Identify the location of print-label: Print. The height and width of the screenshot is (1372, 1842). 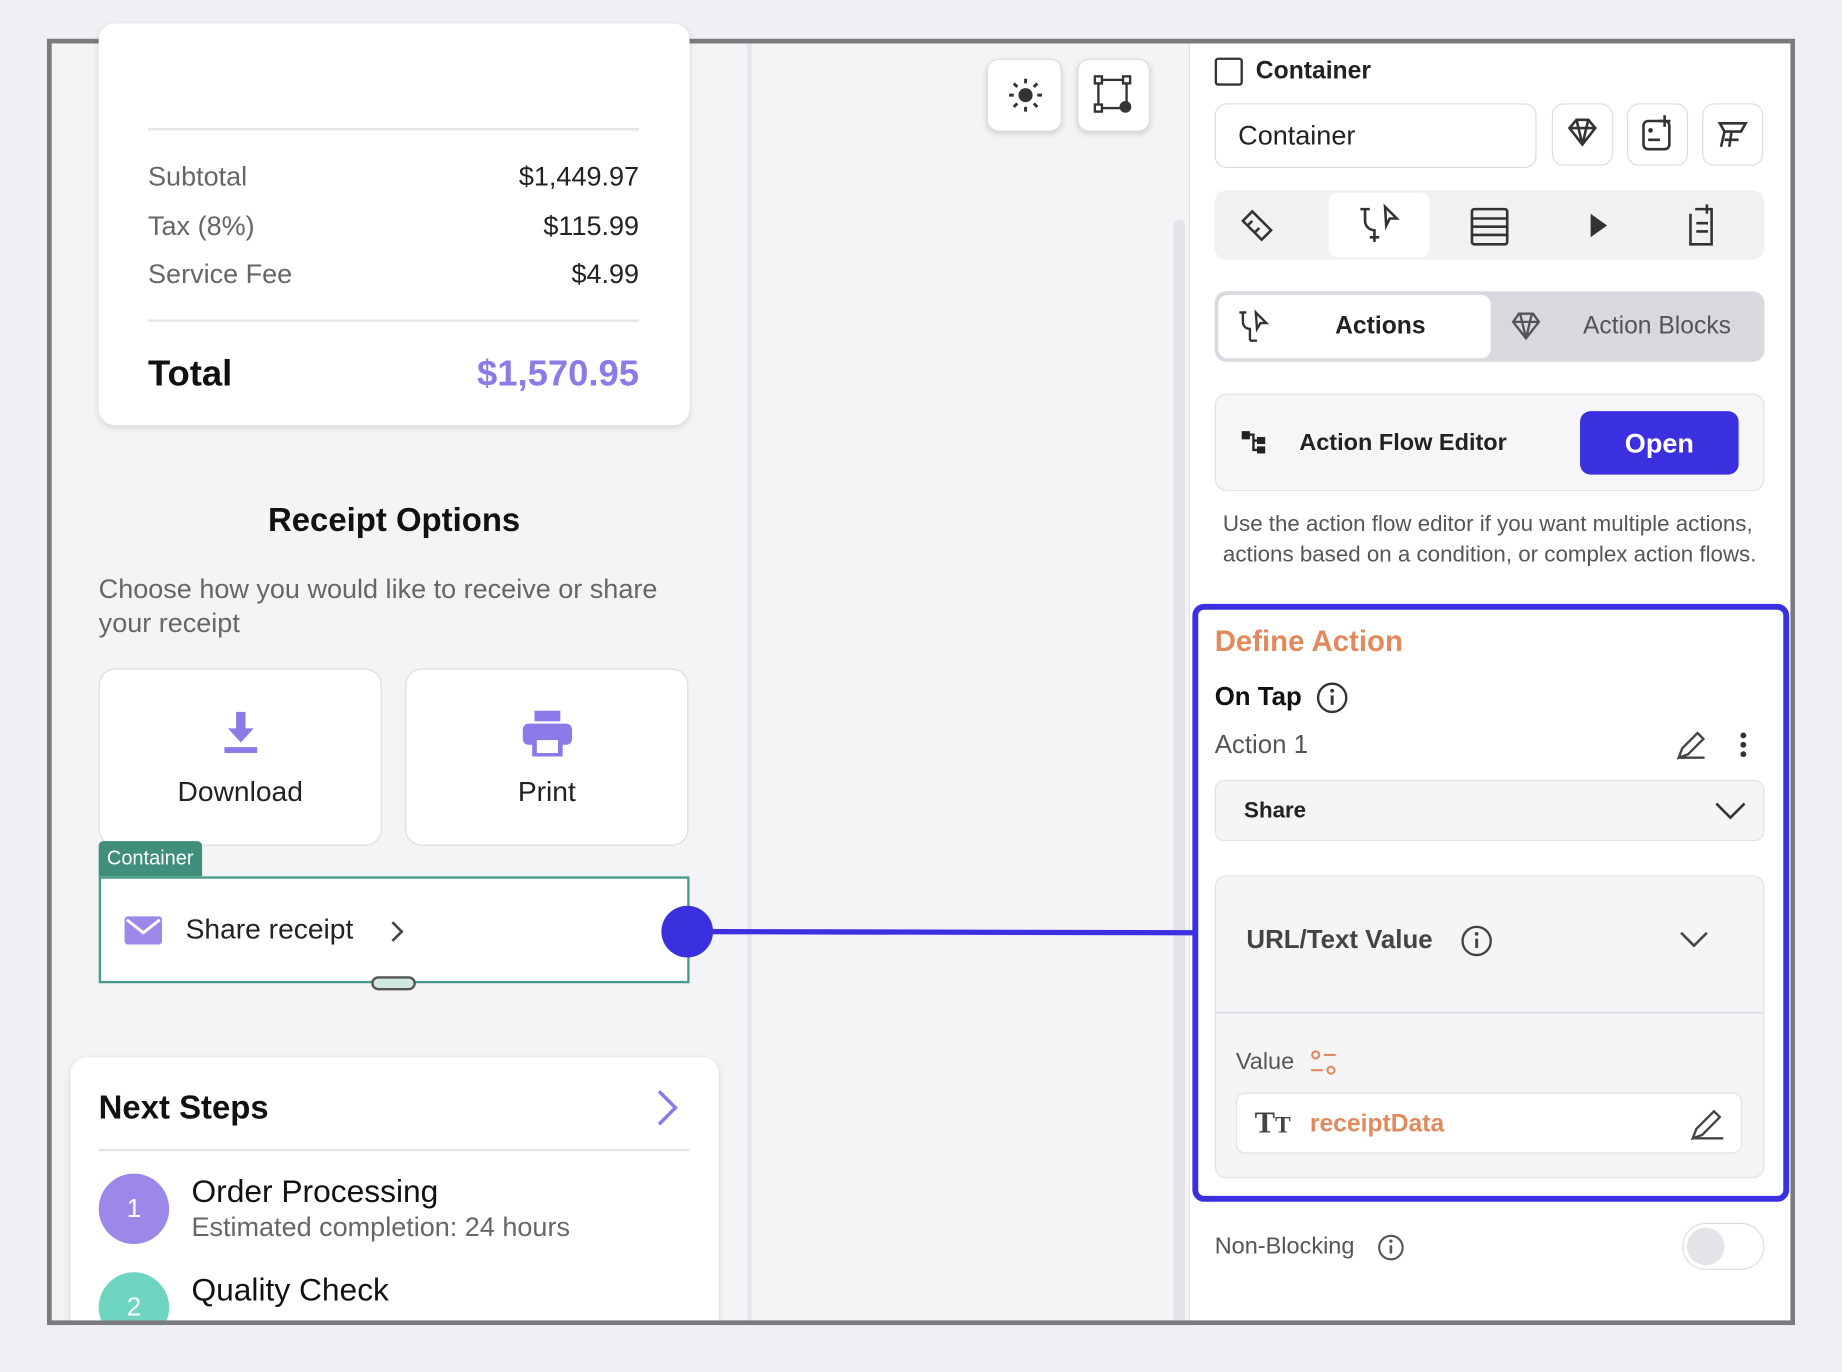
(546, 792).